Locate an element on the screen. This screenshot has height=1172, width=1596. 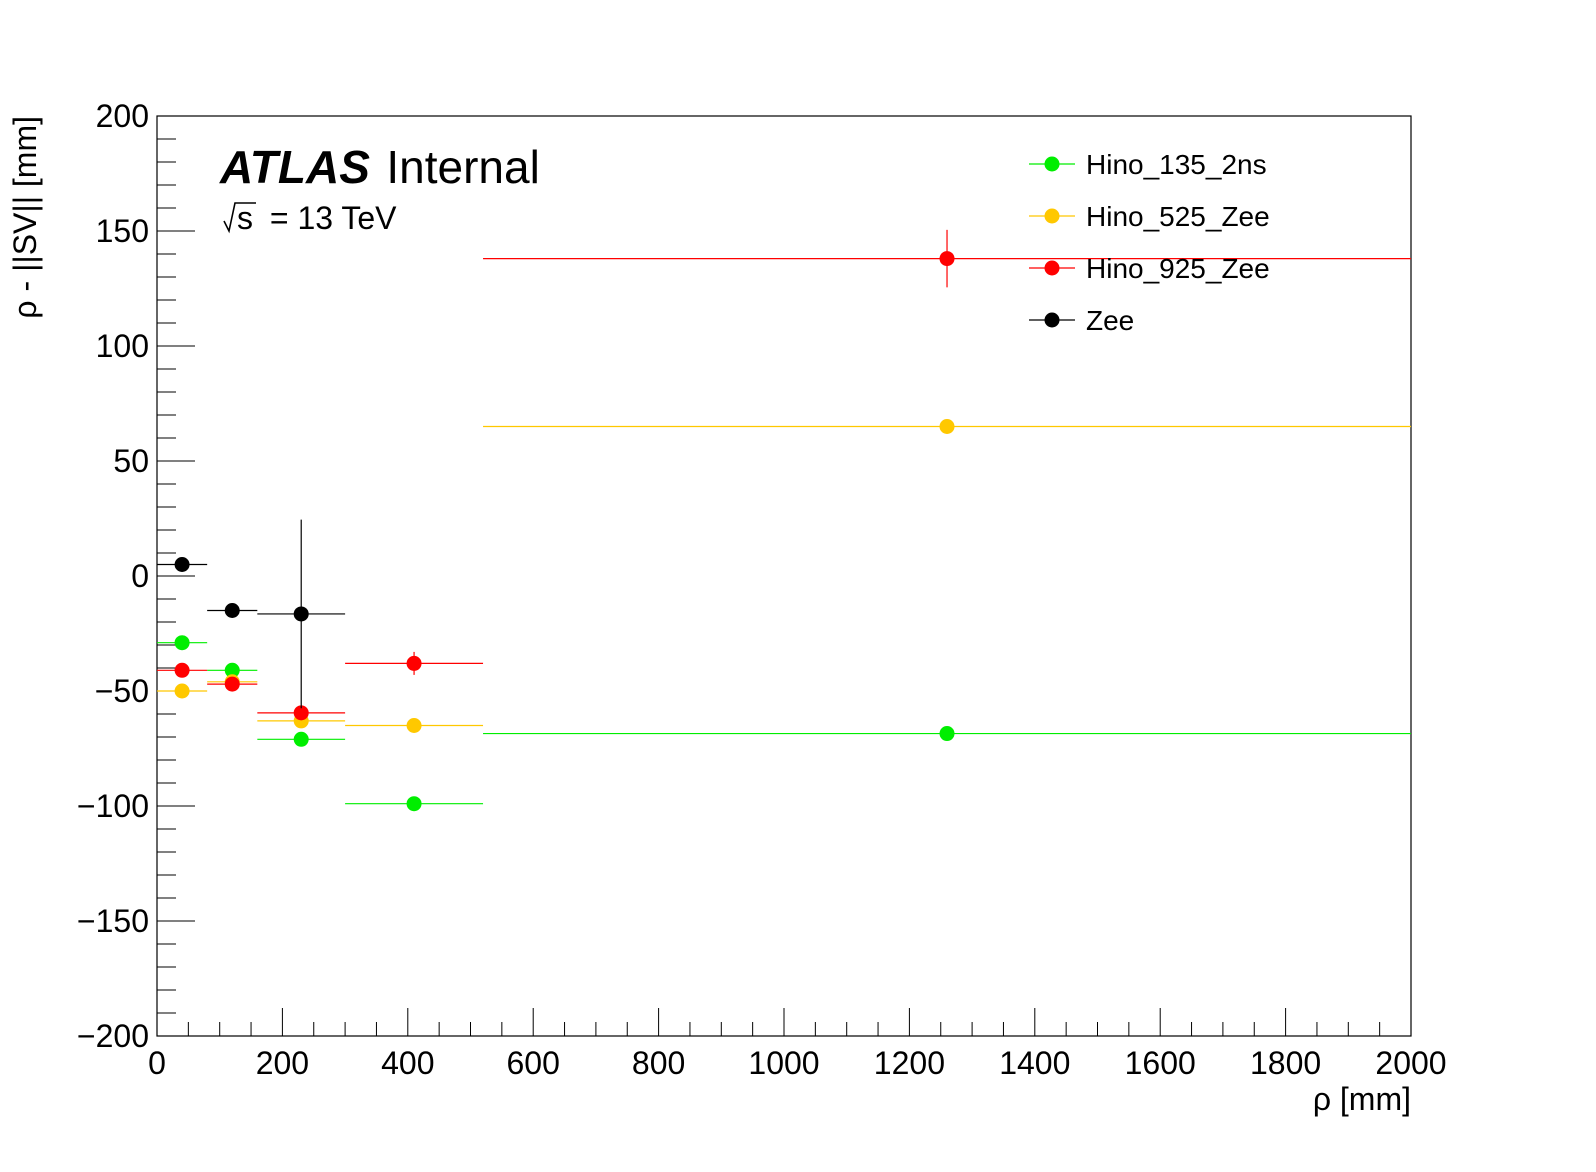
y-tick-label: −150 is located at coordinates (113, 921).